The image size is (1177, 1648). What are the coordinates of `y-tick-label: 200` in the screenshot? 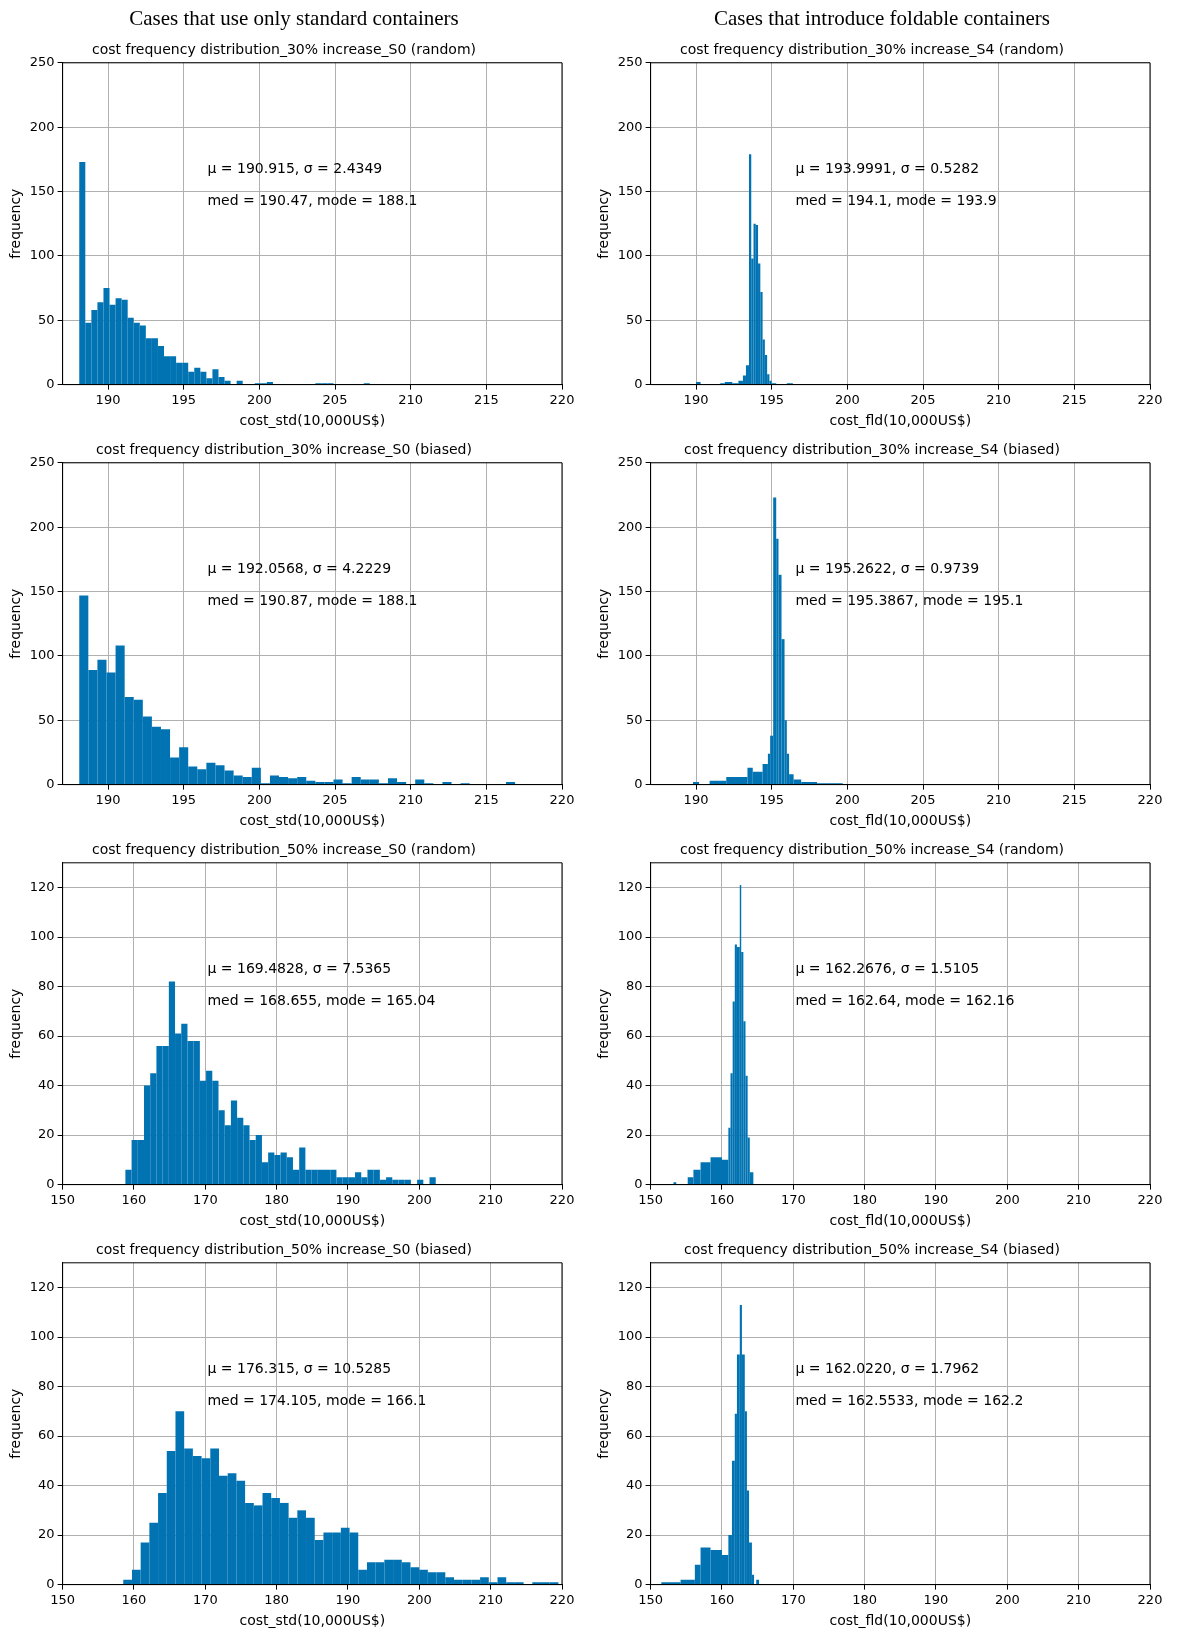 It's located at (42, 526).